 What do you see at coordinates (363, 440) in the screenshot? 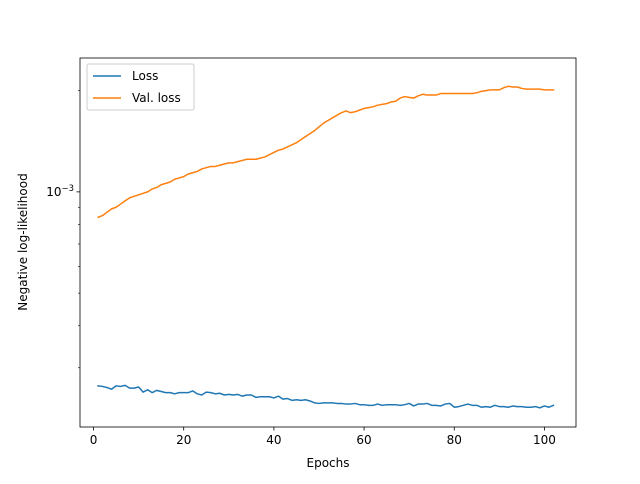
I see `x-tick-label: 60` at bounding box center [363, 440].